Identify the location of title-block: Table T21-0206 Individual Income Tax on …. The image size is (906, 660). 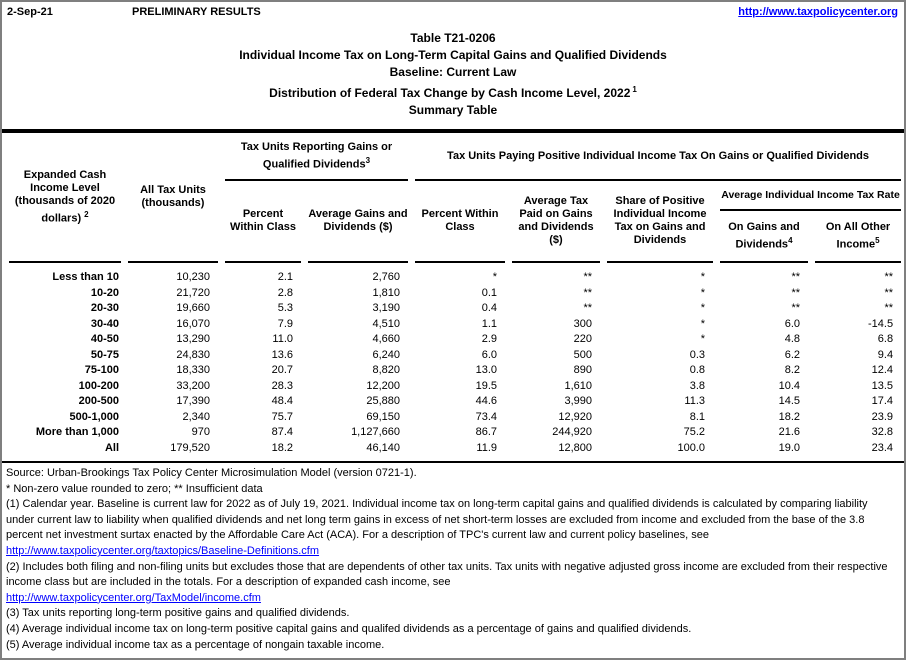
(453, 74).